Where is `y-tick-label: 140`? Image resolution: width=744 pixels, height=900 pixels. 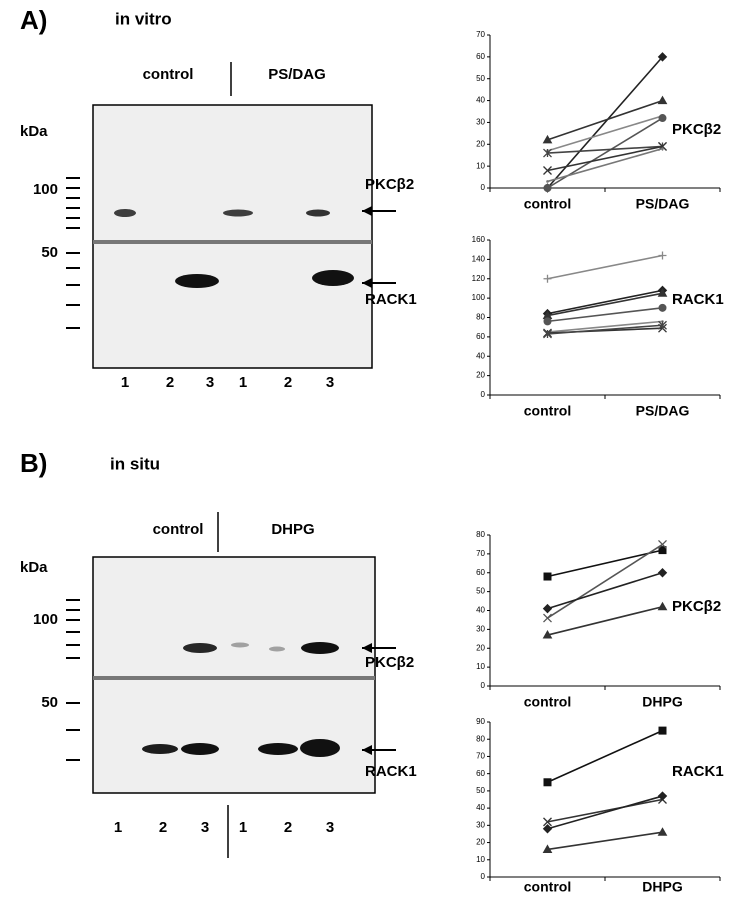 y-tick-label: 140 is located at coordinates (479, 258).